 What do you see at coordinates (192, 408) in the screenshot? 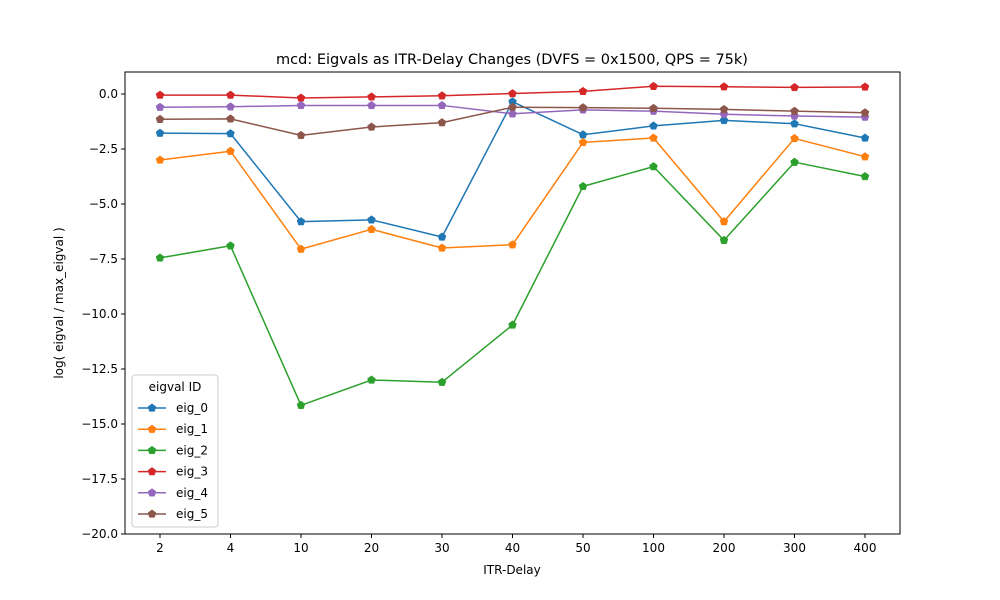
I see `legend-label: eig_0` at bounding box center [192, 408].